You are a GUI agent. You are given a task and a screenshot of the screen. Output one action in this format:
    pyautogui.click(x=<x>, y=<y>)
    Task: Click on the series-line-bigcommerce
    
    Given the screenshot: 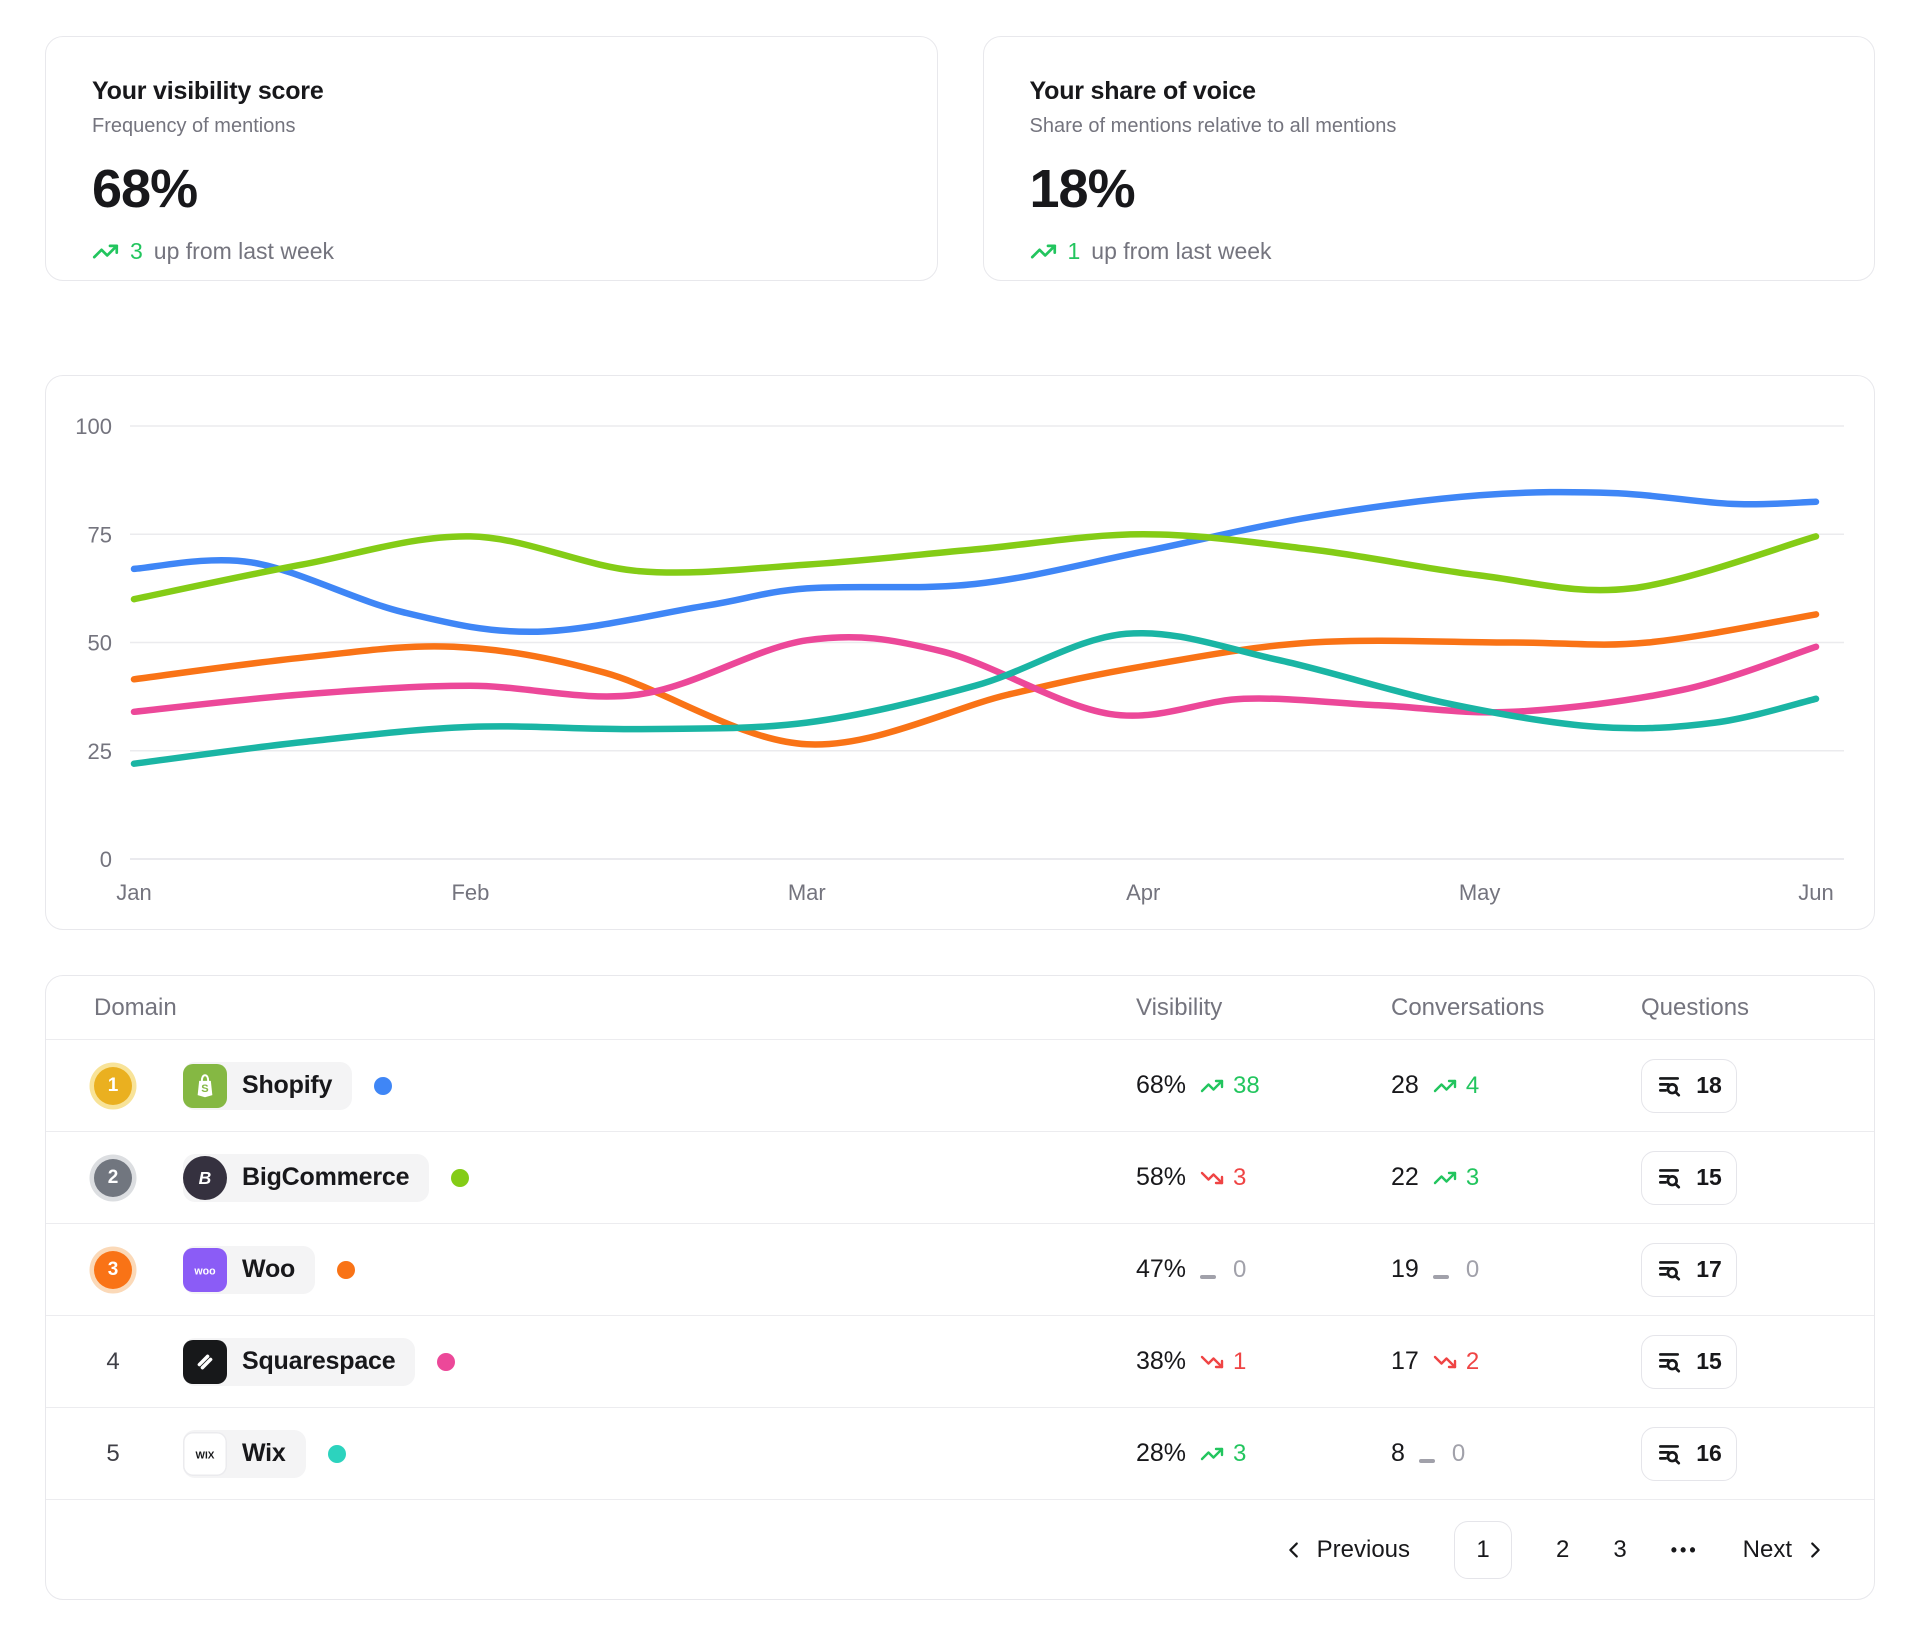 What is the action you would take?
    pyautogui.click(x=975, y=567)
    